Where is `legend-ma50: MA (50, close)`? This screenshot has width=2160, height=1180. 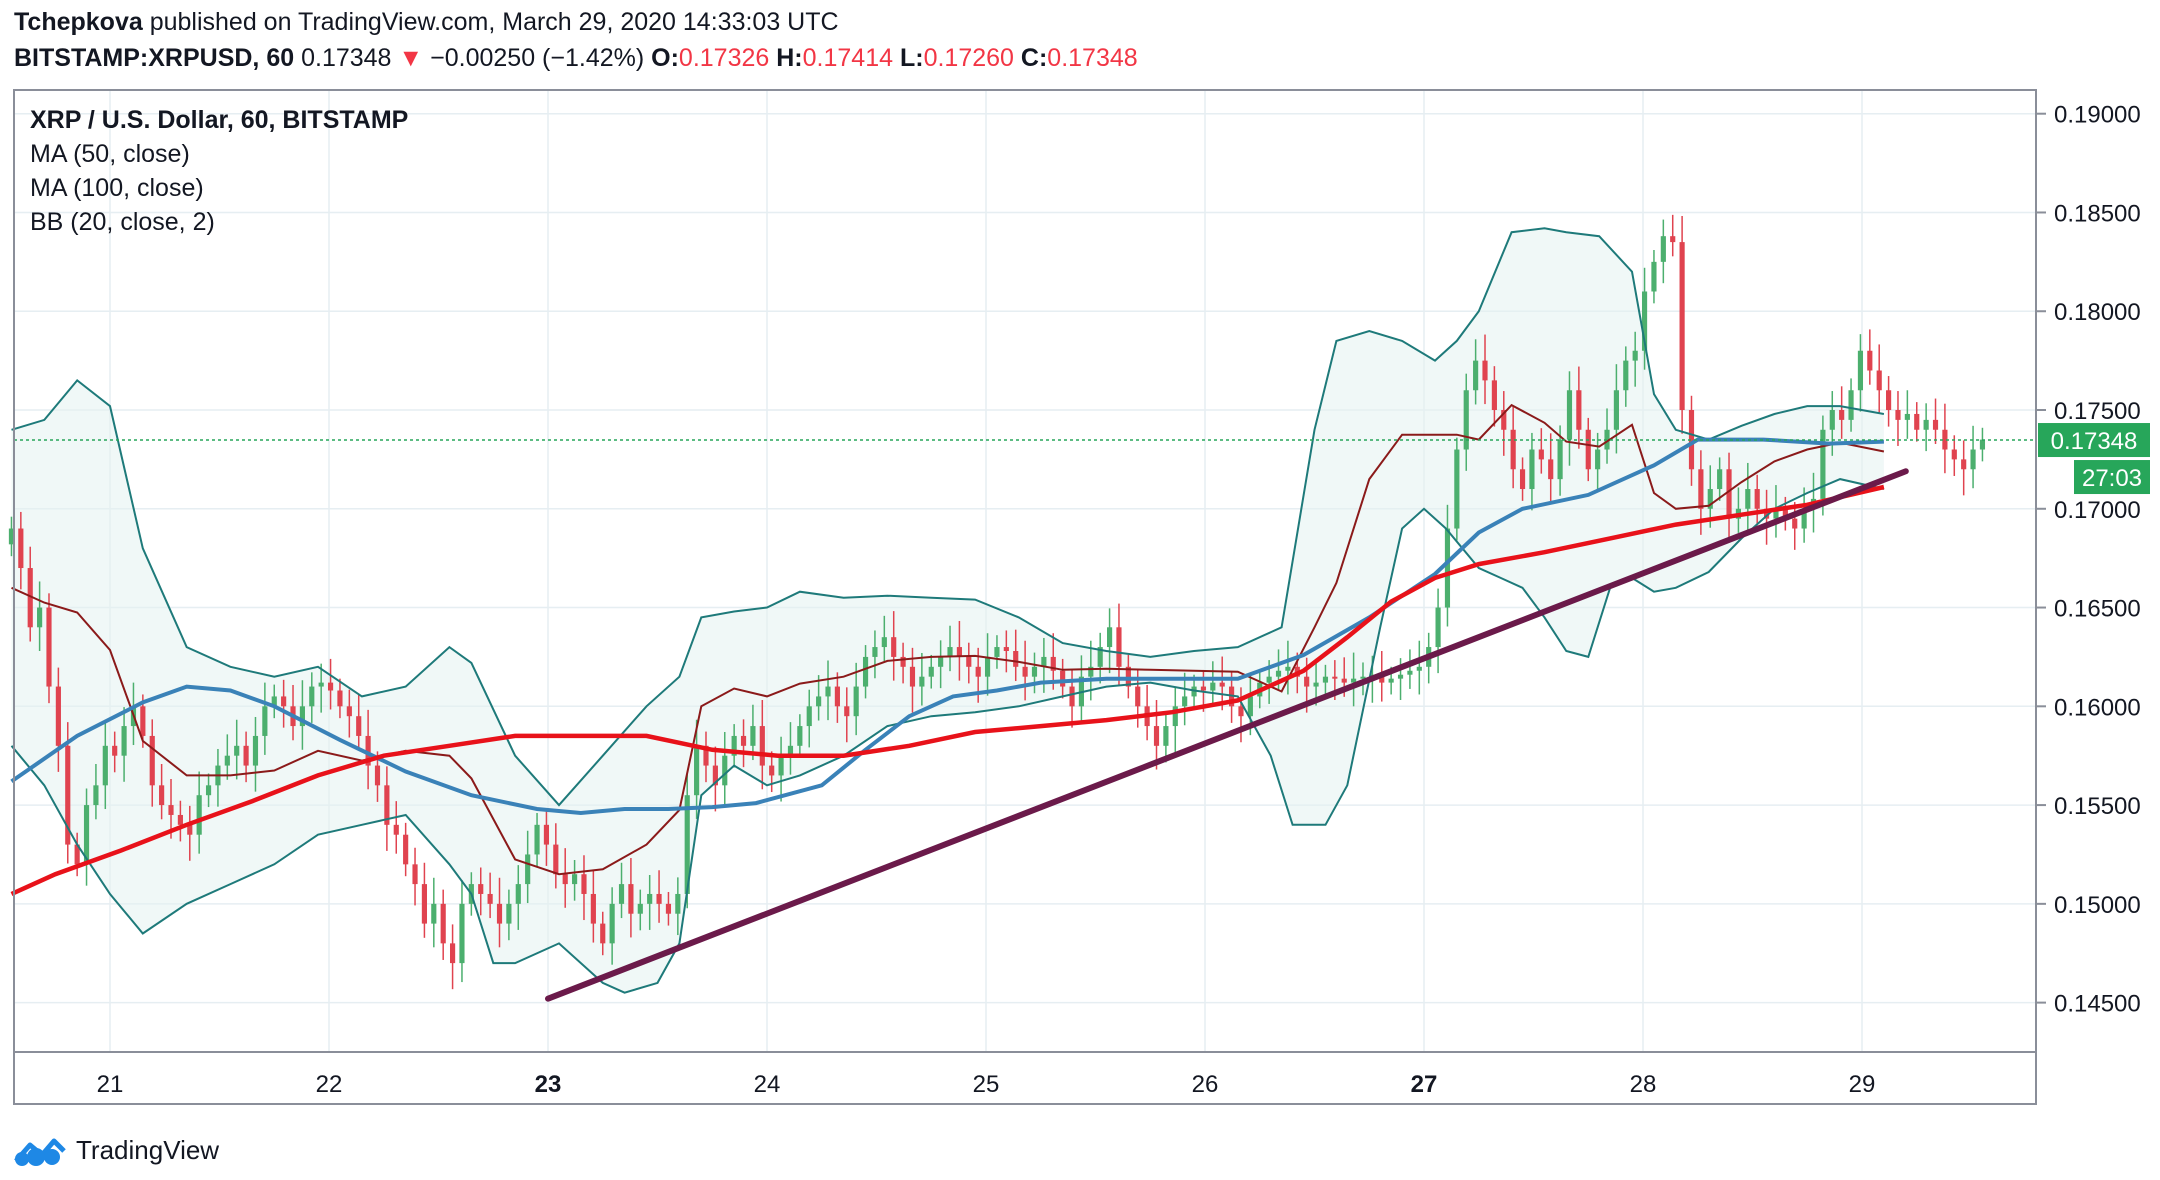 legend-ma50: MA (50, close) is located at coordinates (110, 154).